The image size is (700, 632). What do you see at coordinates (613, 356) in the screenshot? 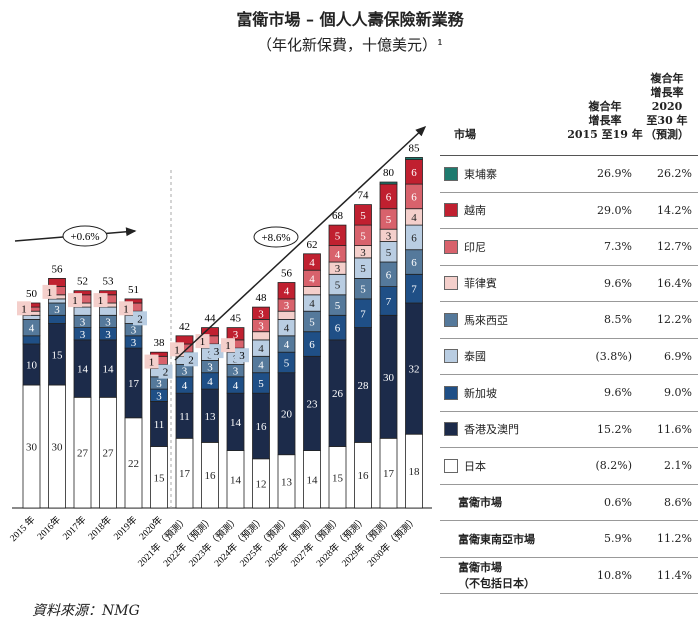
I see `cagr-value: (3.8%)` at bounding box center [613, 356].